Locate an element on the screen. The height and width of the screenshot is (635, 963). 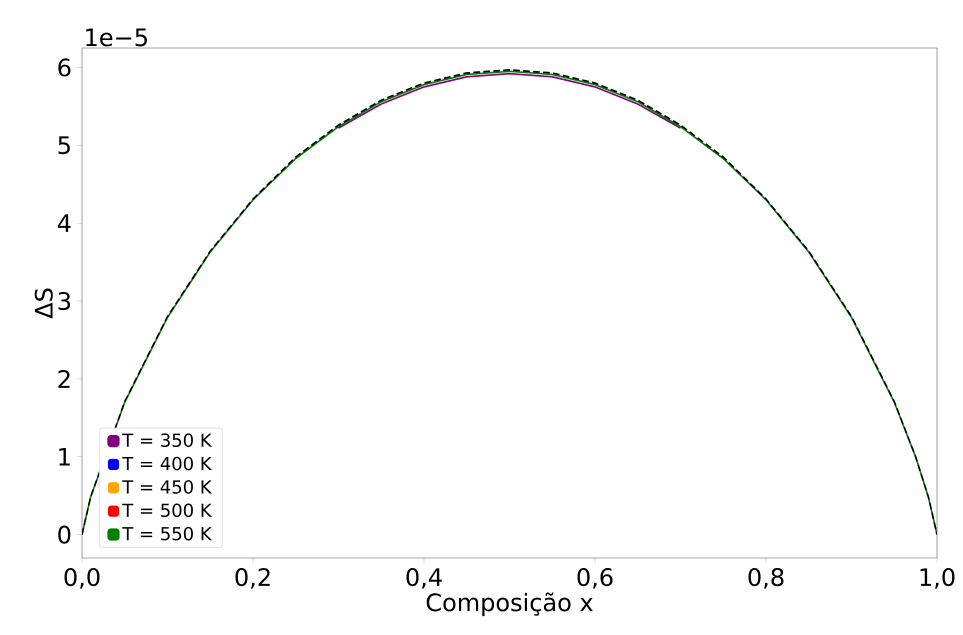
y-tick-label: 3 is located at coordinates (64, 301).